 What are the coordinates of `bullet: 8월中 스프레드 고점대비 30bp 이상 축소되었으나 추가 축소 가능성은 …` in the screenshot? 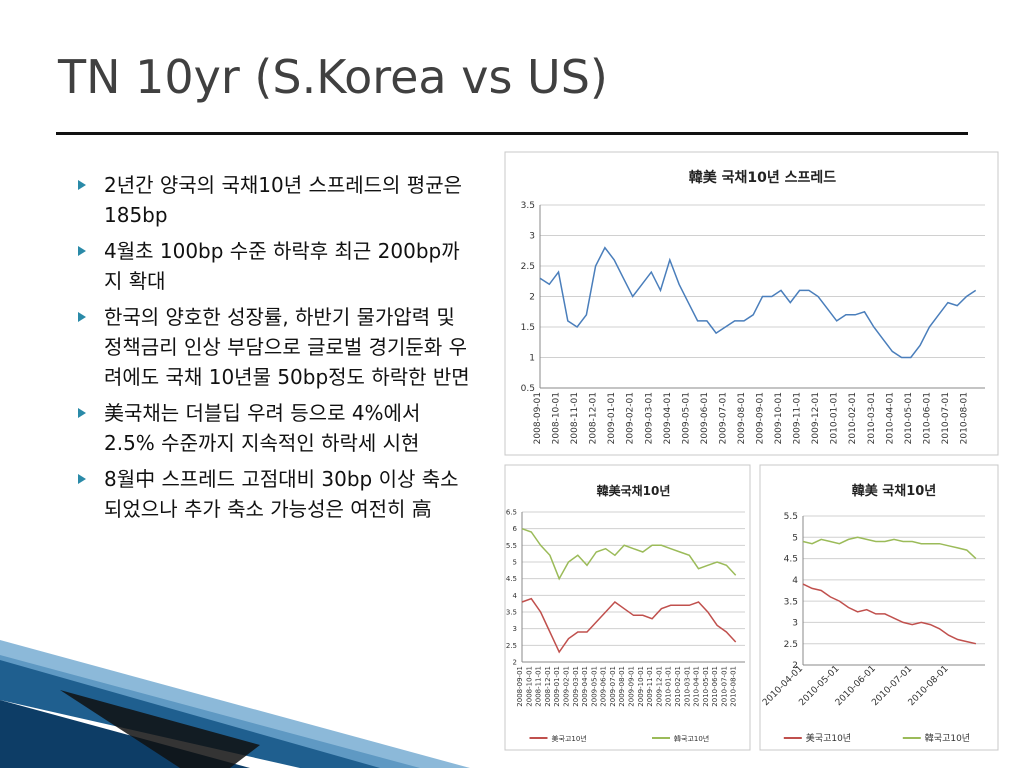 It's located at (274, 494).